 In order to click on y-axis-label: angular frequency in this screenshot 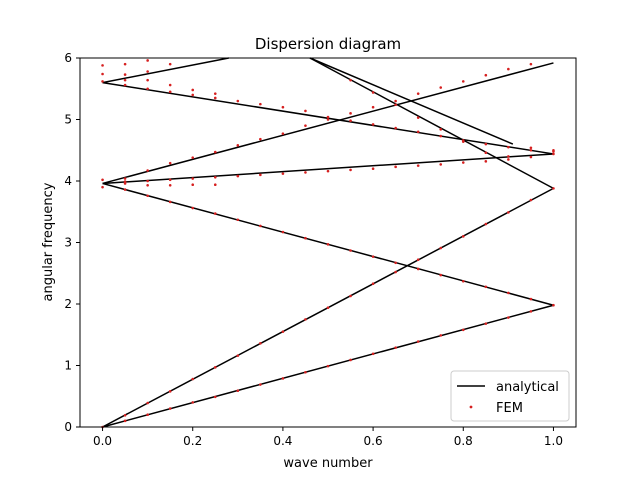, I will do `click(48, 241)`.